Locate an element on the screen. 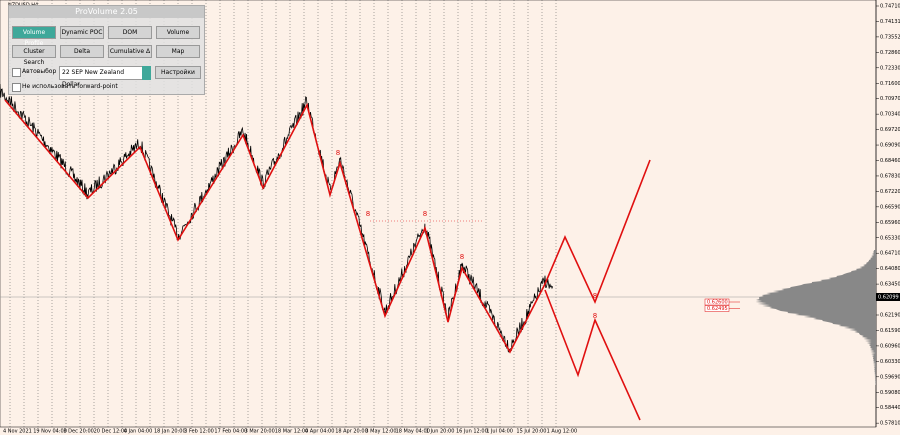 The image size is (900, 435). panel-button: Cluster Search is located at coordinates (34, 55).